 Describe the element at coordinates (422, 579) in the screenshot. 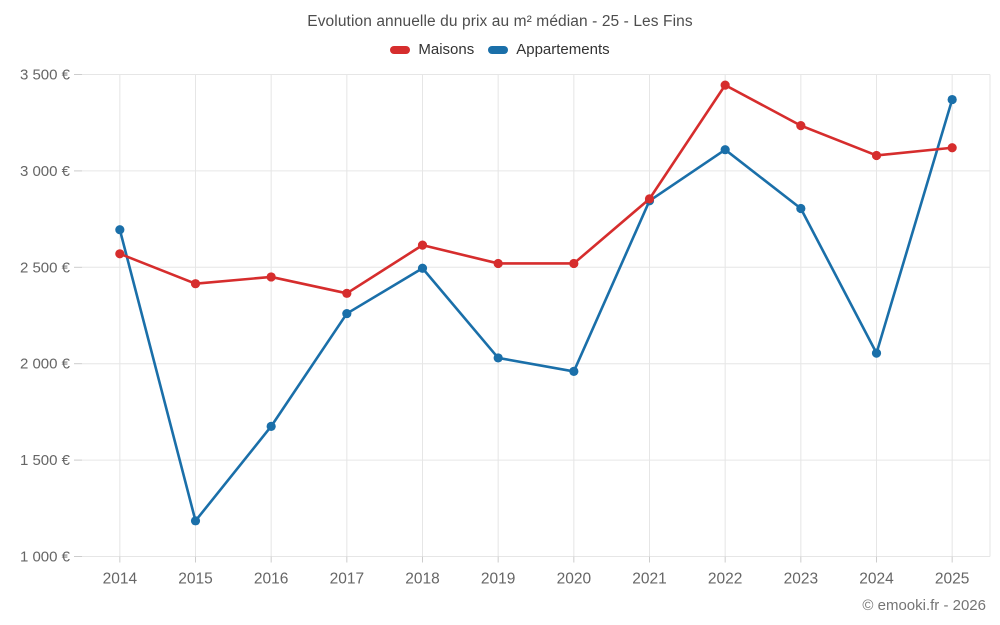

I see `x-axis-label: 2018` at that location.